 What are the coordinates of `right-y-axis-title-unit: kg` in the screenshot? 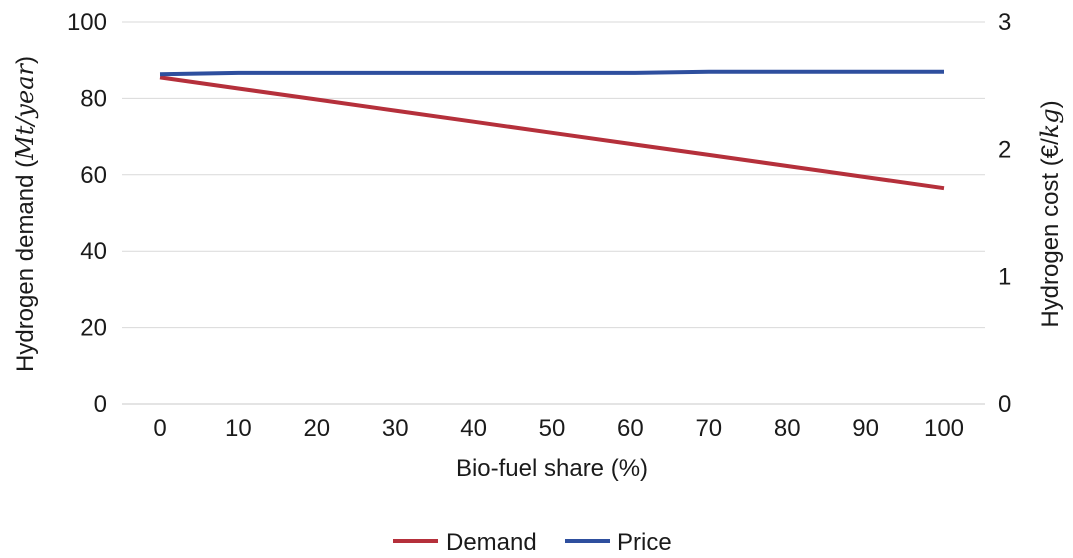 It's located at (1050, 123).